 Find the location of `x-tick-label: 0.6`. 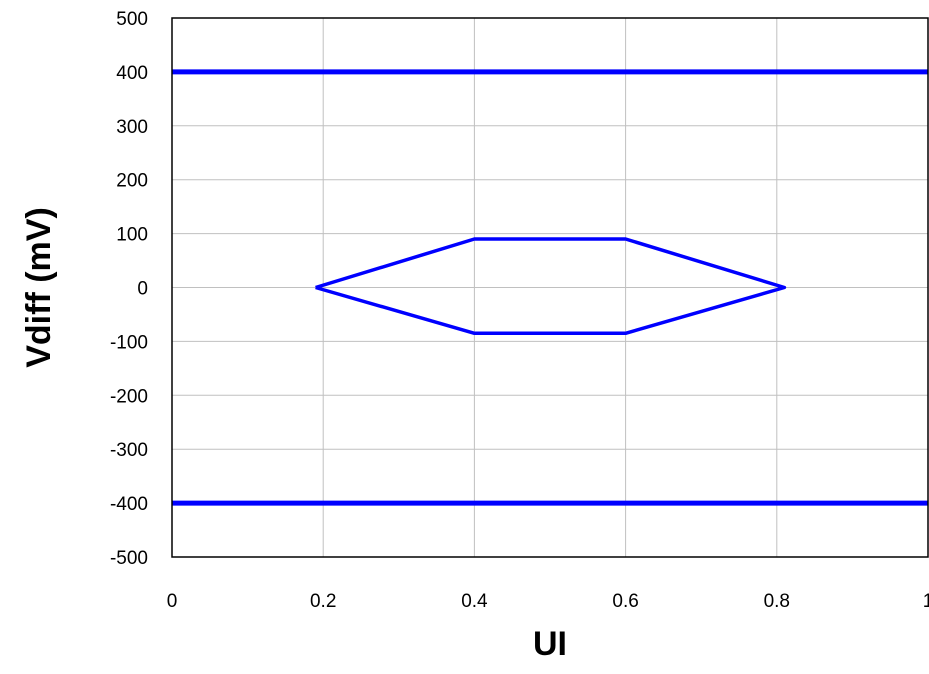

x-tick-label: 0.6 is located at coordinates (625, 601).